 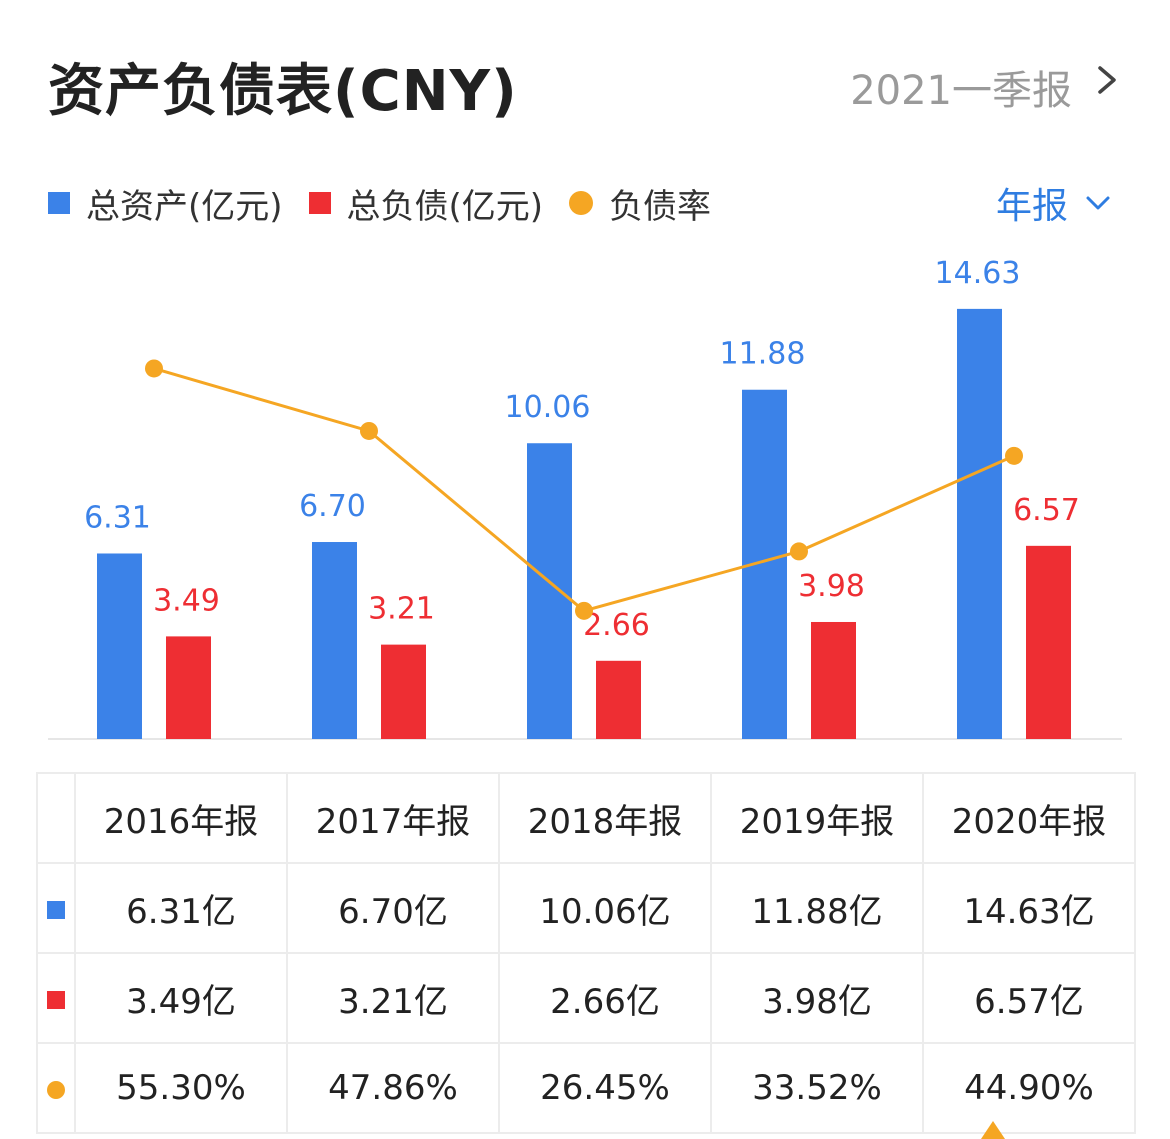 What do you see at coordinates (393, 908) in the screenshot?
I see `table-cell: 6.70亿` at bounding box center [393, 908].